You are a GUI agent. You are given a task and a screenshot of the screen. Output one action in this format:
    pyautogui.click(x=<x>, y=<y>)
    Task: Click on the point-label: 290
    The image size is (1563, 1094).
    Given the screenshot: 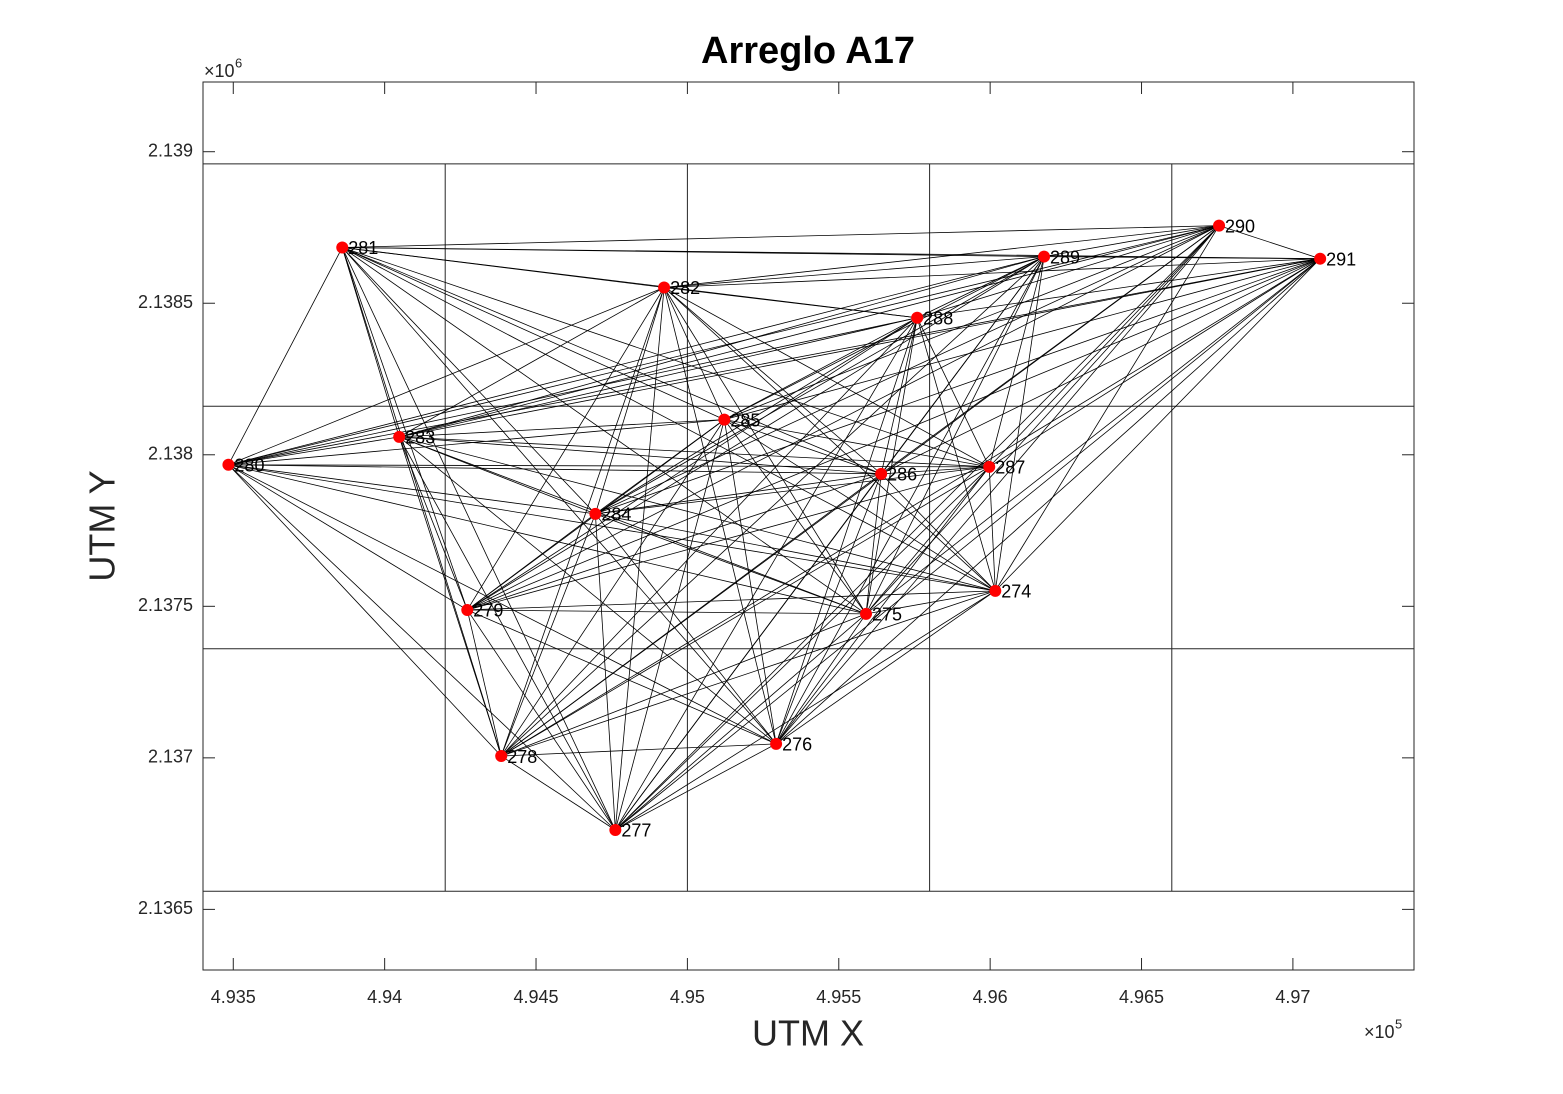 What is the action you would take?
    pyautogui.click(x=1240, y=226)
    